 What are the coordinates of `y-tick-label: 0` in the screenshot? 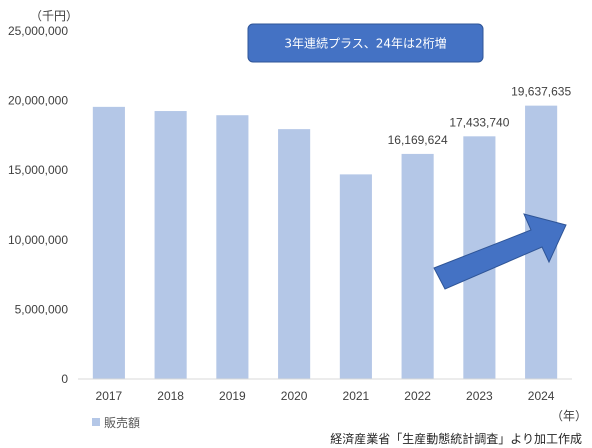 It's located at (64, 379).